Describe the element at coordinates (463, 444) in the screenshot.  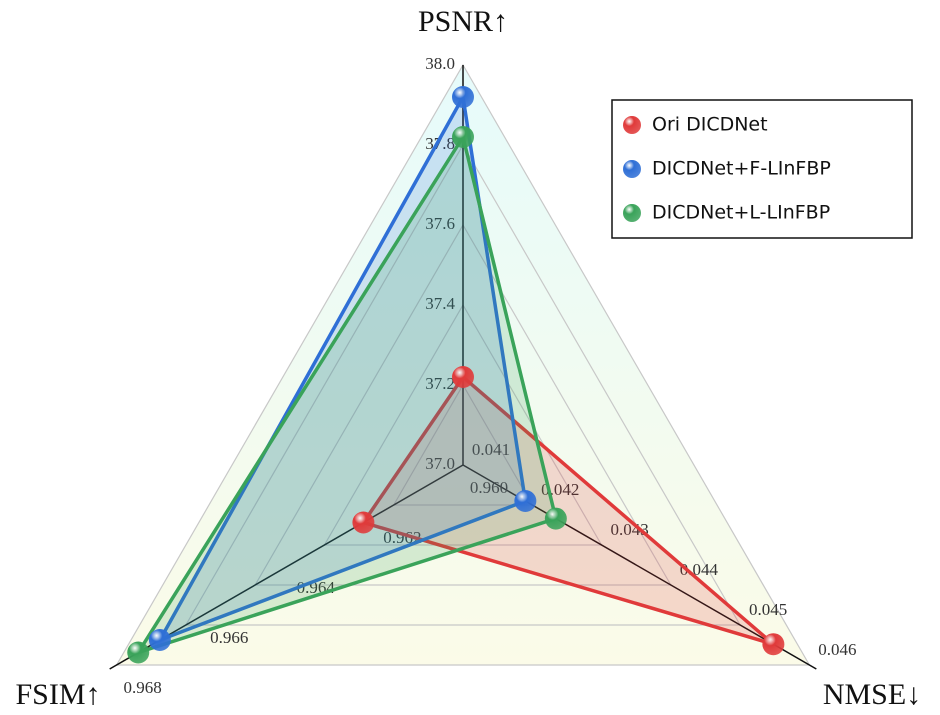
I see `grid-ring` at that location.